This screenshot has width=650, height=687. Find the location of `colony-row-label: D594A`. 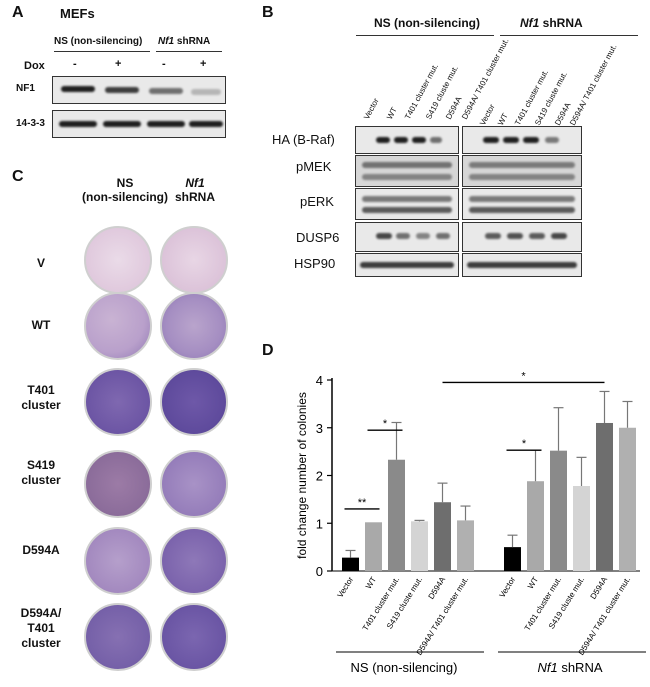

colony-row-label: D594A is located at coordinates (41, 550).